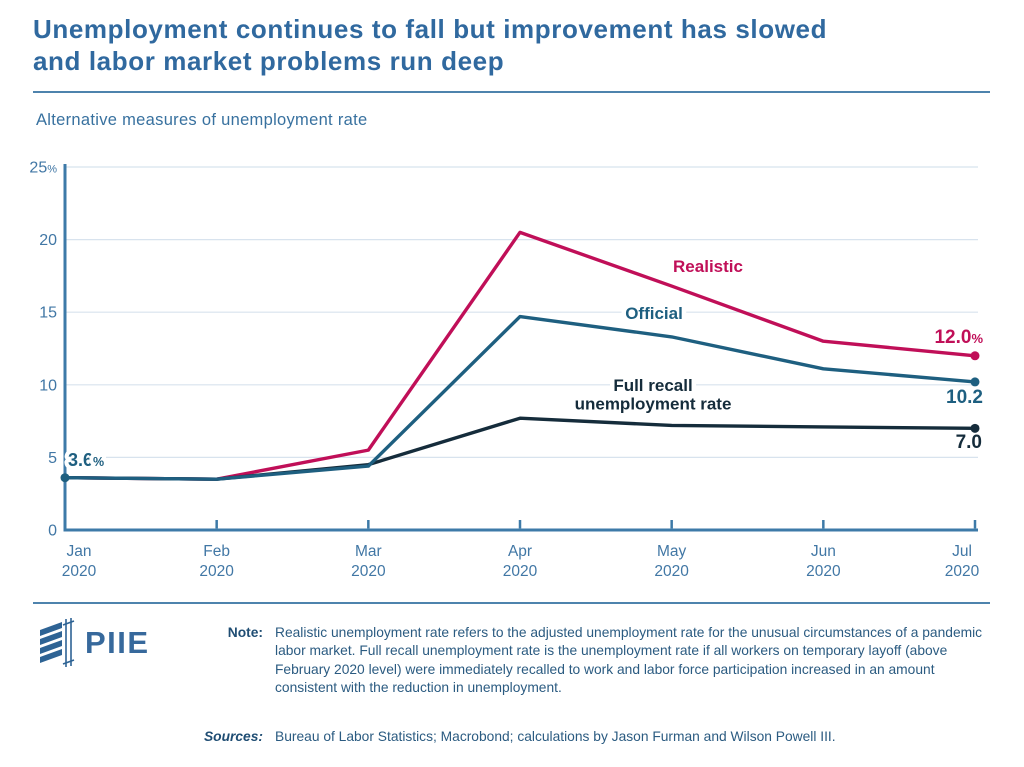 The height and width of the screenshot is (767, 1024). Describe the element at coordinates (962, 561) in the screenshot. I see `x-tick-label-Jul: Jul 2020` at that location.